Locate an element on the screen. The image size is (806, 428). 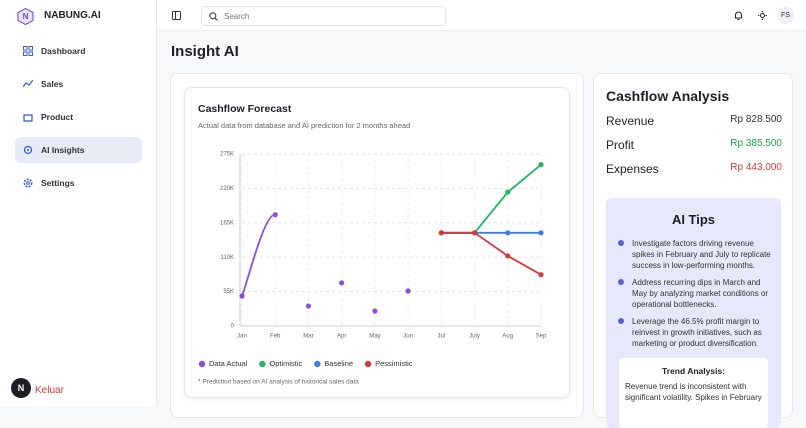
header: Search FS is located at coordinates (481, 15).